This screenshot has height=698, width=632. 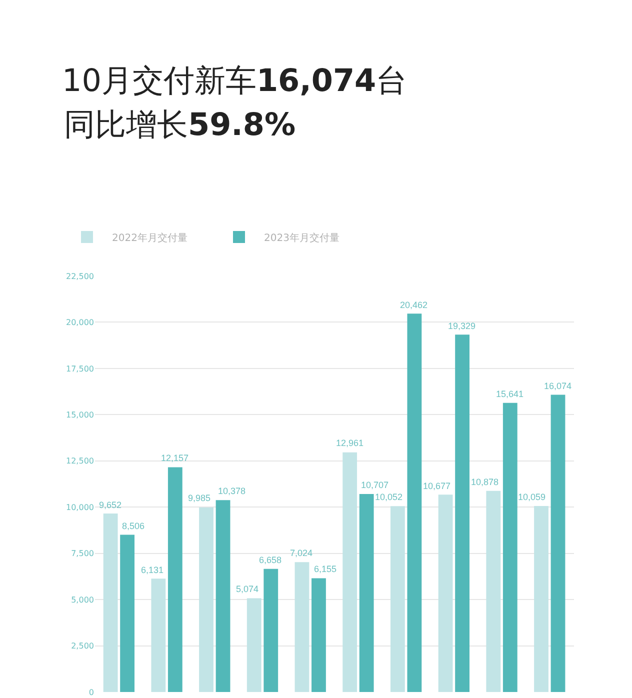 What do you see at coordinates (270, 560) in the screenshot?
I see `data-label: 6,658` at bounding box center [270, 560].